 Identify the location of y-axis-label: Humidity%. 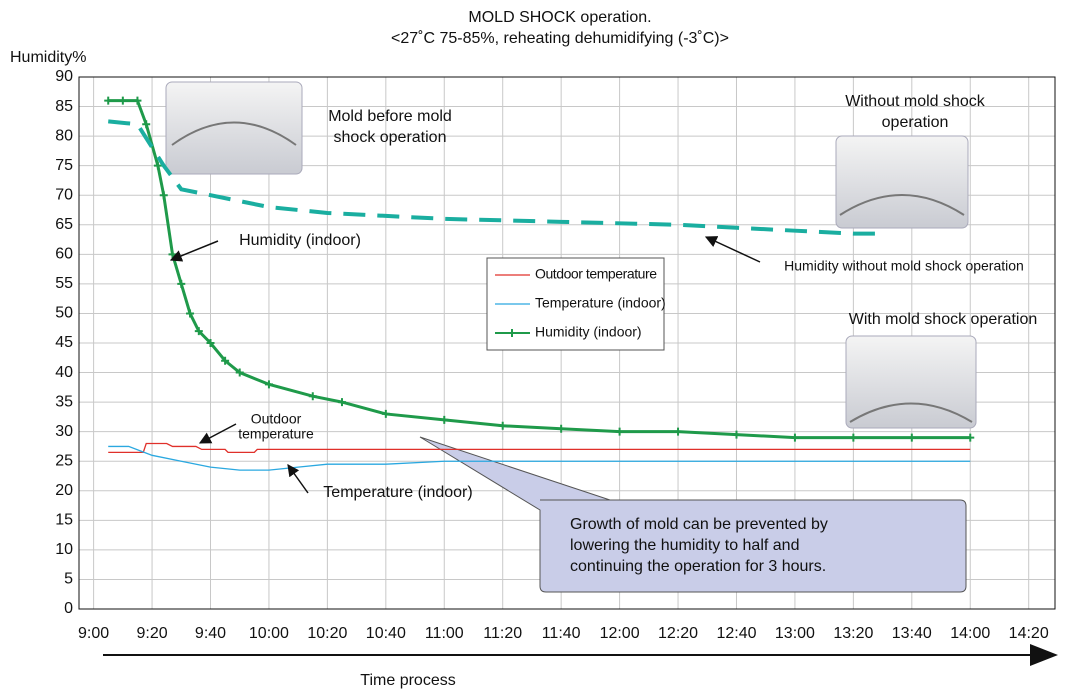
(48, 57).